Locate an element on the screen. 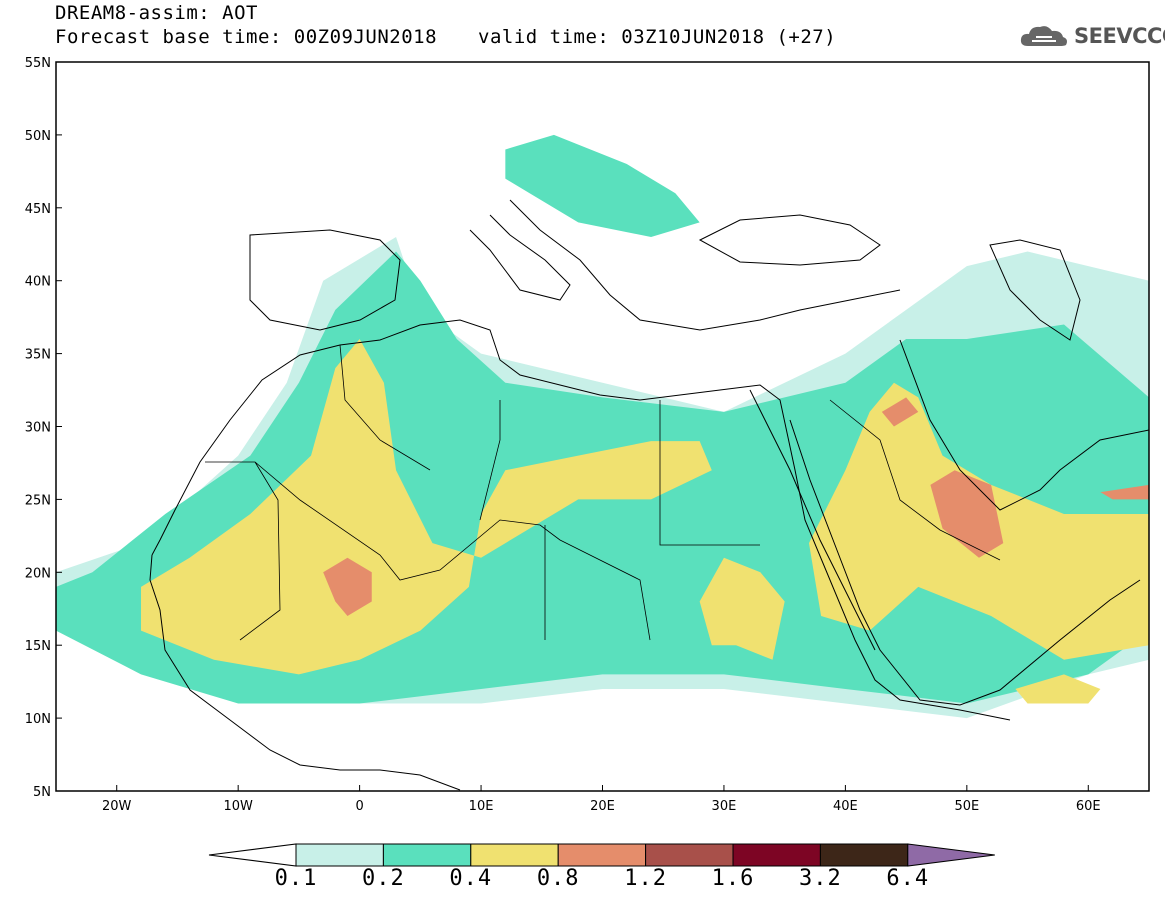  lon-tick-label: 10W is located at coordinates (238, 806).